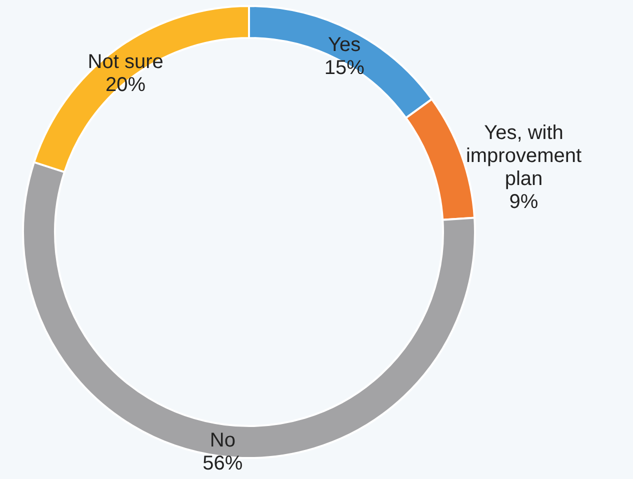 This screenshot has width=633, height=479. I want to click on slice-label: Yes, so click(344, 45).